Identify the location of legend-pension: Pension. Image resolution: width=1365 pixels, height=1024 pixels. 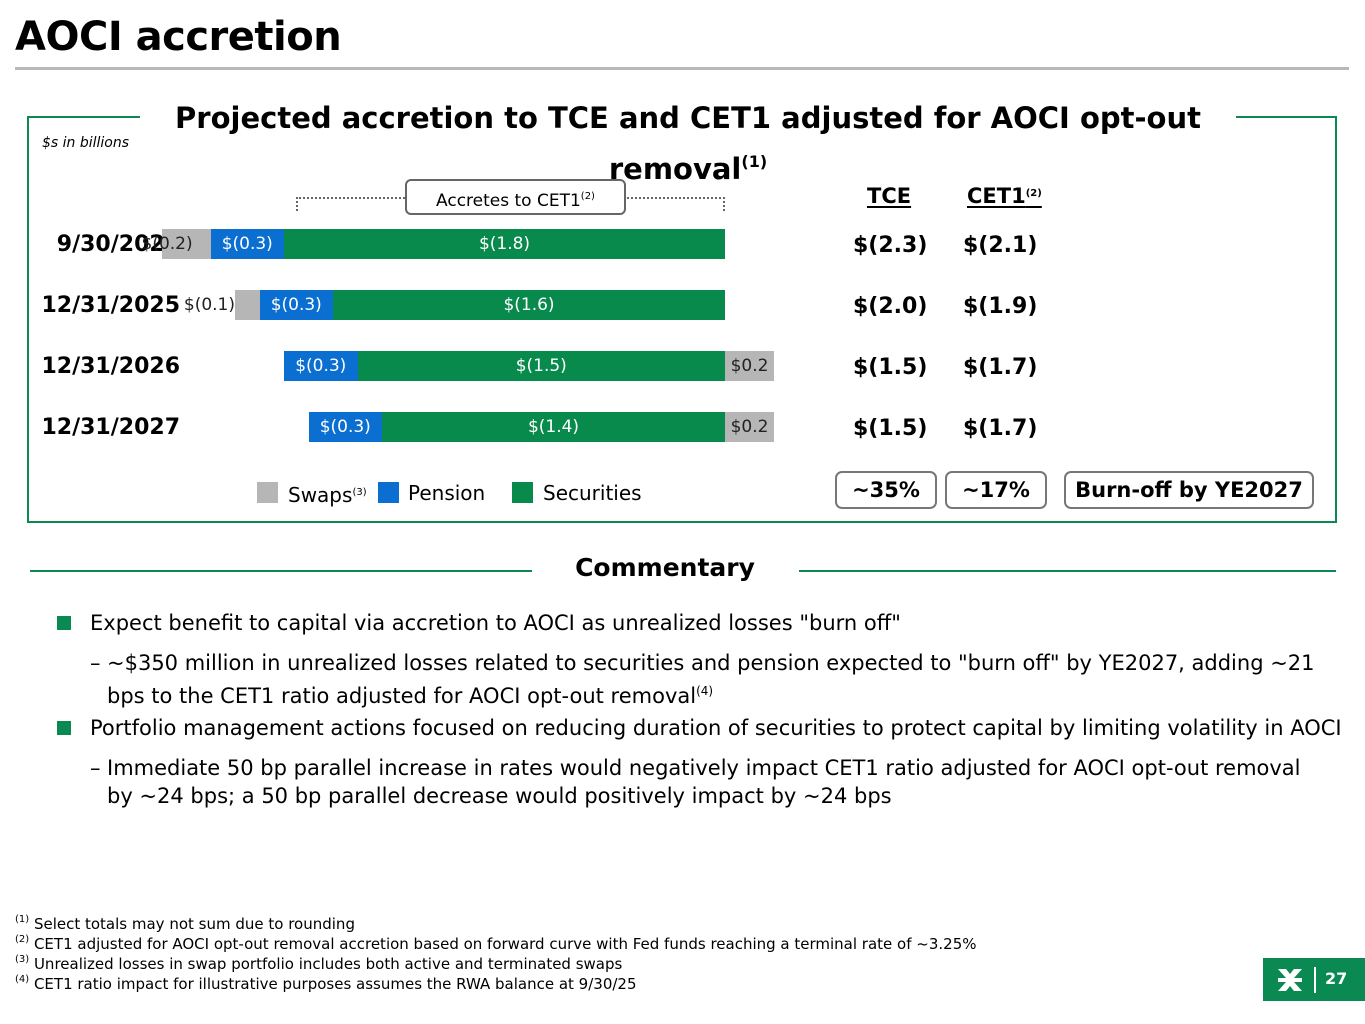
(447, 493).